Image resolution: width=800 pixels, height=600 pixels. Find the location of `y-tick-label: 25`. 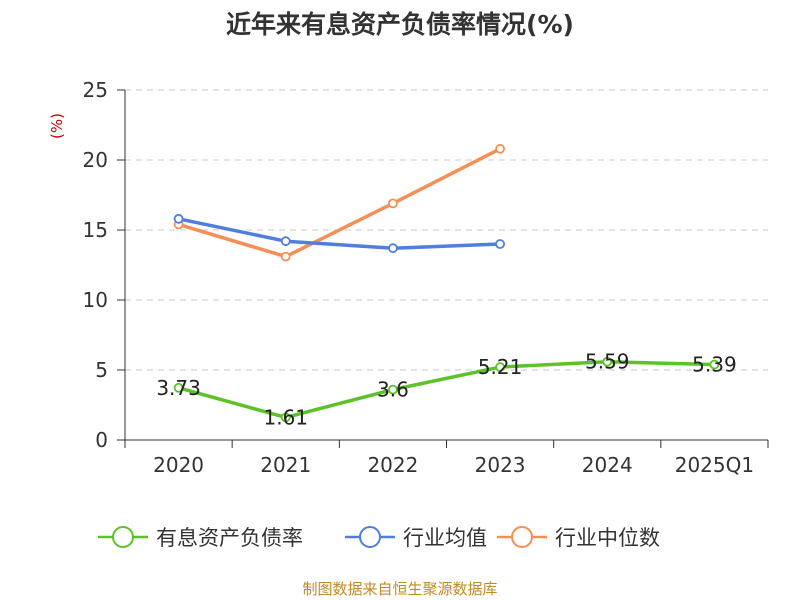

y-tick-label: 25 is located at coordinates (95, 90).